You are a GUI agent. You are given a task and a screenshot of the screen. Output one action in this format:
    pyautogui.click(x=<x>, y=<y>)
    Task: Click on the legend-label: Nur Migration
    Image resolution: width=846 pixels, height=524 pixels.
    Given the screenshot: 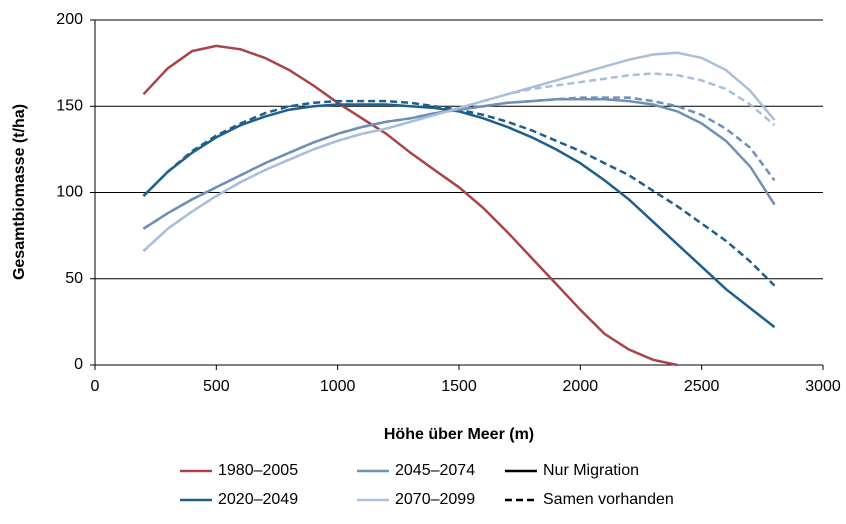 What is the action you would take?
    pyautogui.click(x=591, y=470)
    